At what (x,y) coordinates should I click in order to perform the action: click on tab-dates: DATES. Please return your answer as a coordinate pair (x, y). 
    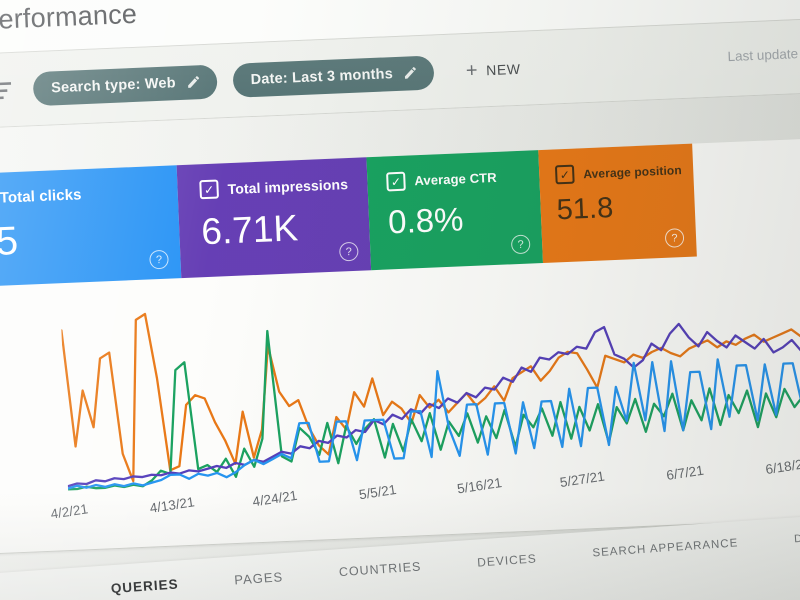
    Looking at the image, I should click on (797, 538).